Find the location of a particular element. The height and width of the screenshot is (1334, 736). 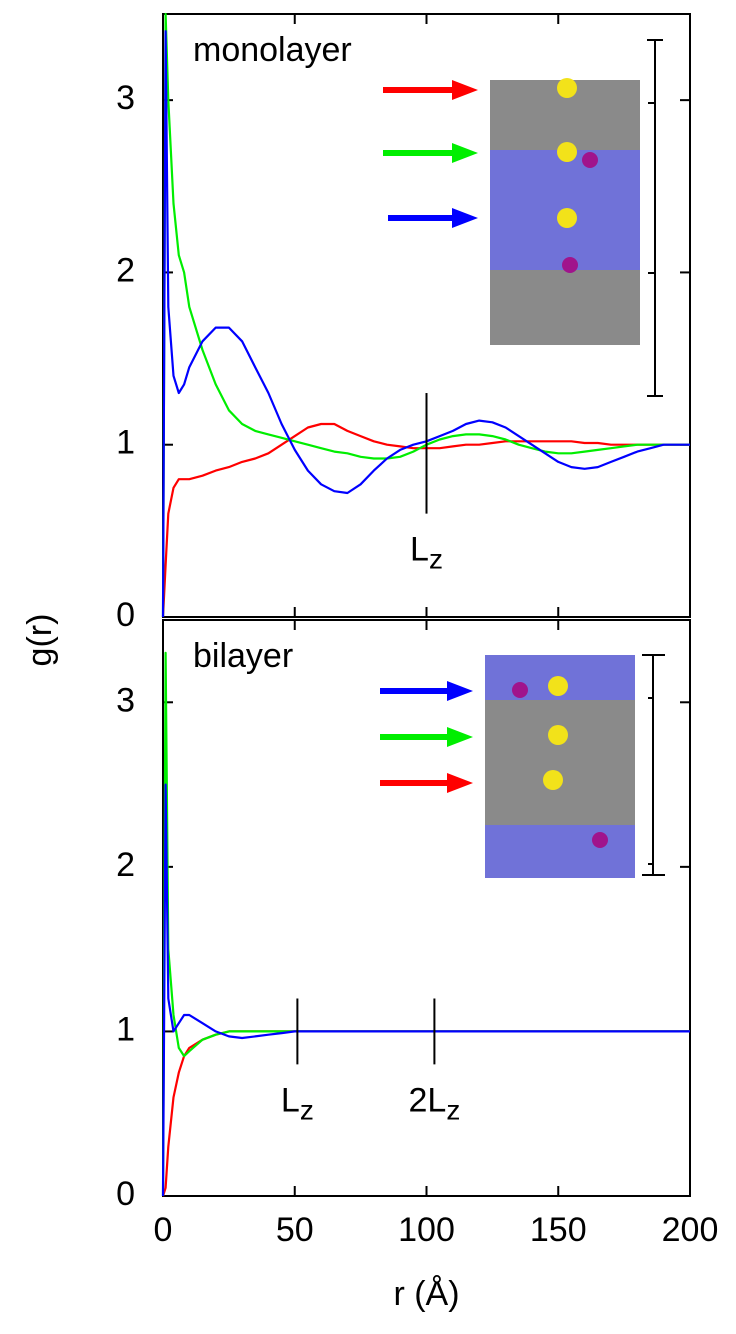

x-tick-label: 100 is located at coordinates (426, 1230).